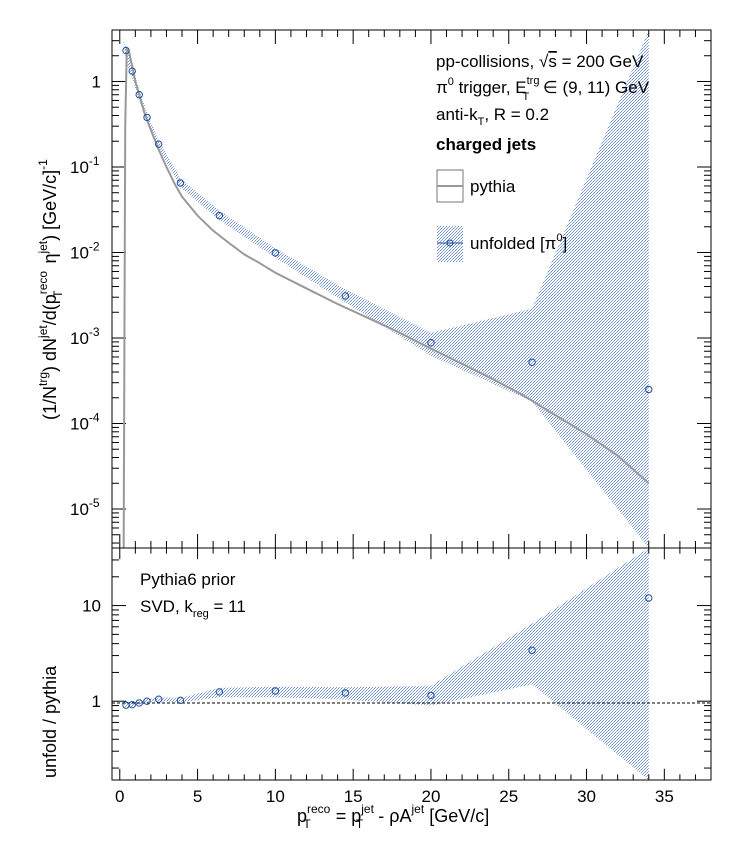  I want to click on x-tick-label: 10, so click(275, 796).